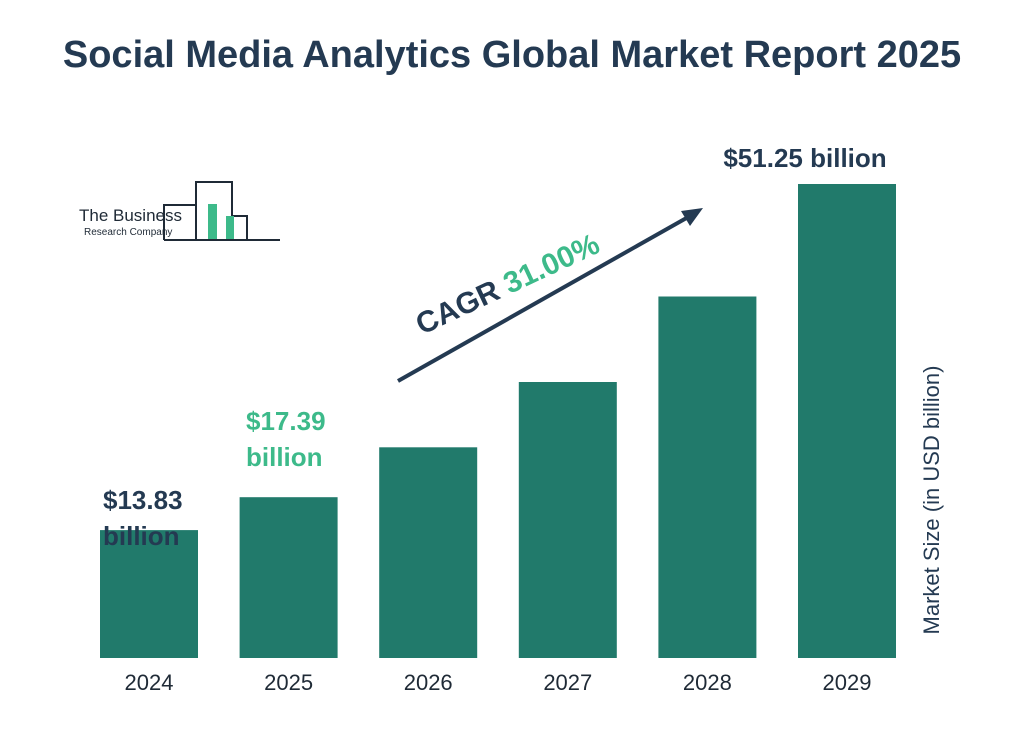 The height and width of the screenshot is (731, 1024). I want to click on company-logo: The Business Research Company, so click(181, 213).